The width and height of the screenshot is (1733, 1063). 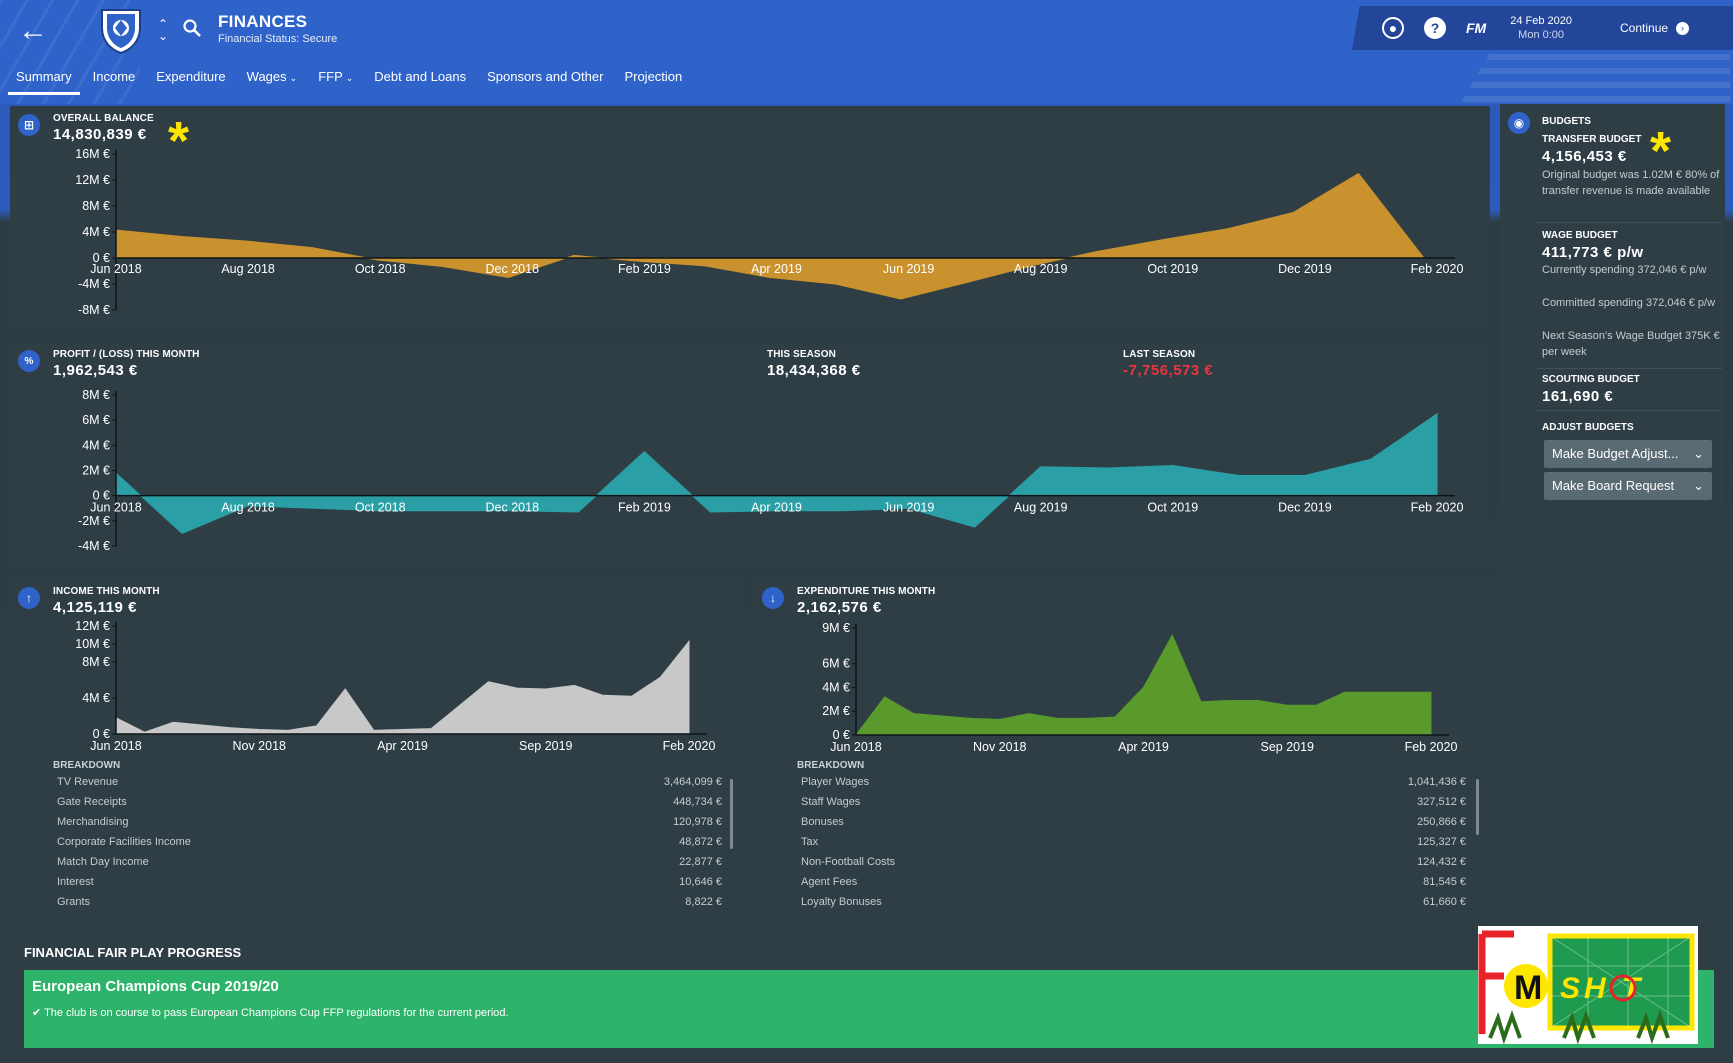 What do you see at coordinates (1477, 807) in the screenshot?
I see `expenditure-scrollbar` at bounding box center [1477, 807].